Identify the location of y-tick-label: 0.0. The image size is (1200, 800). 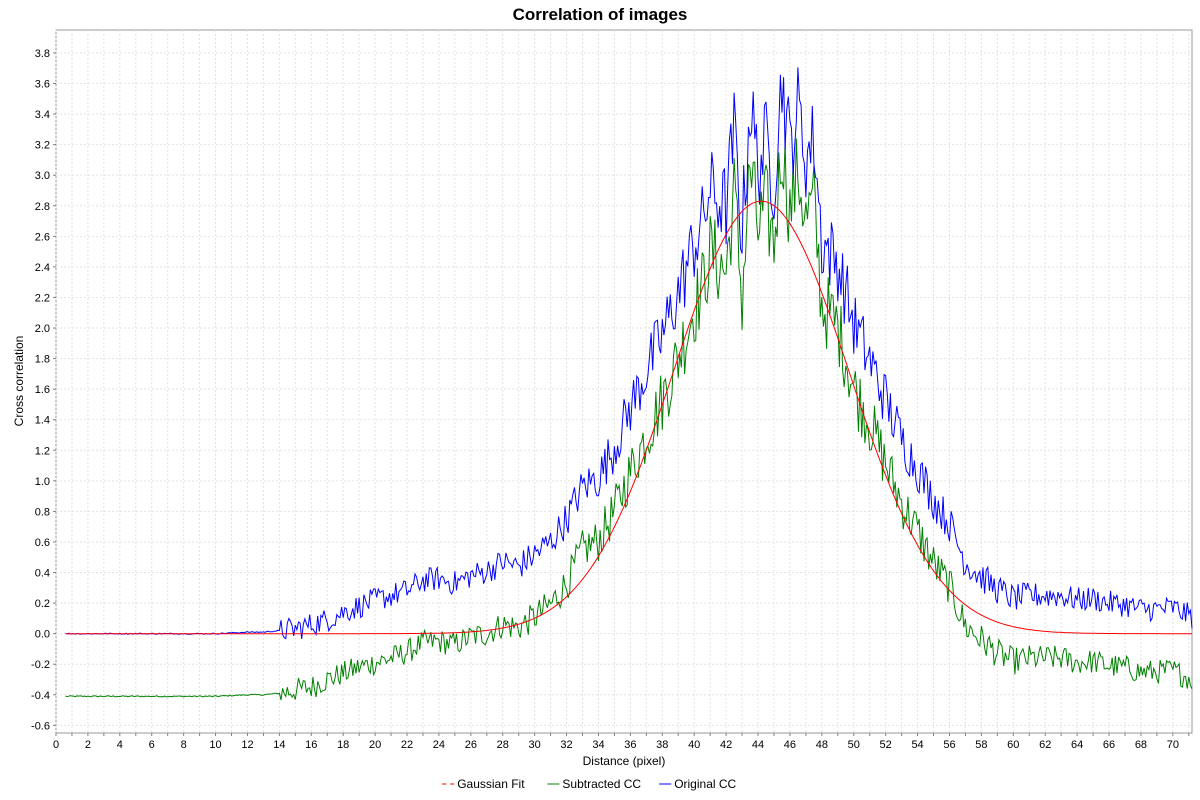
(42, 635).